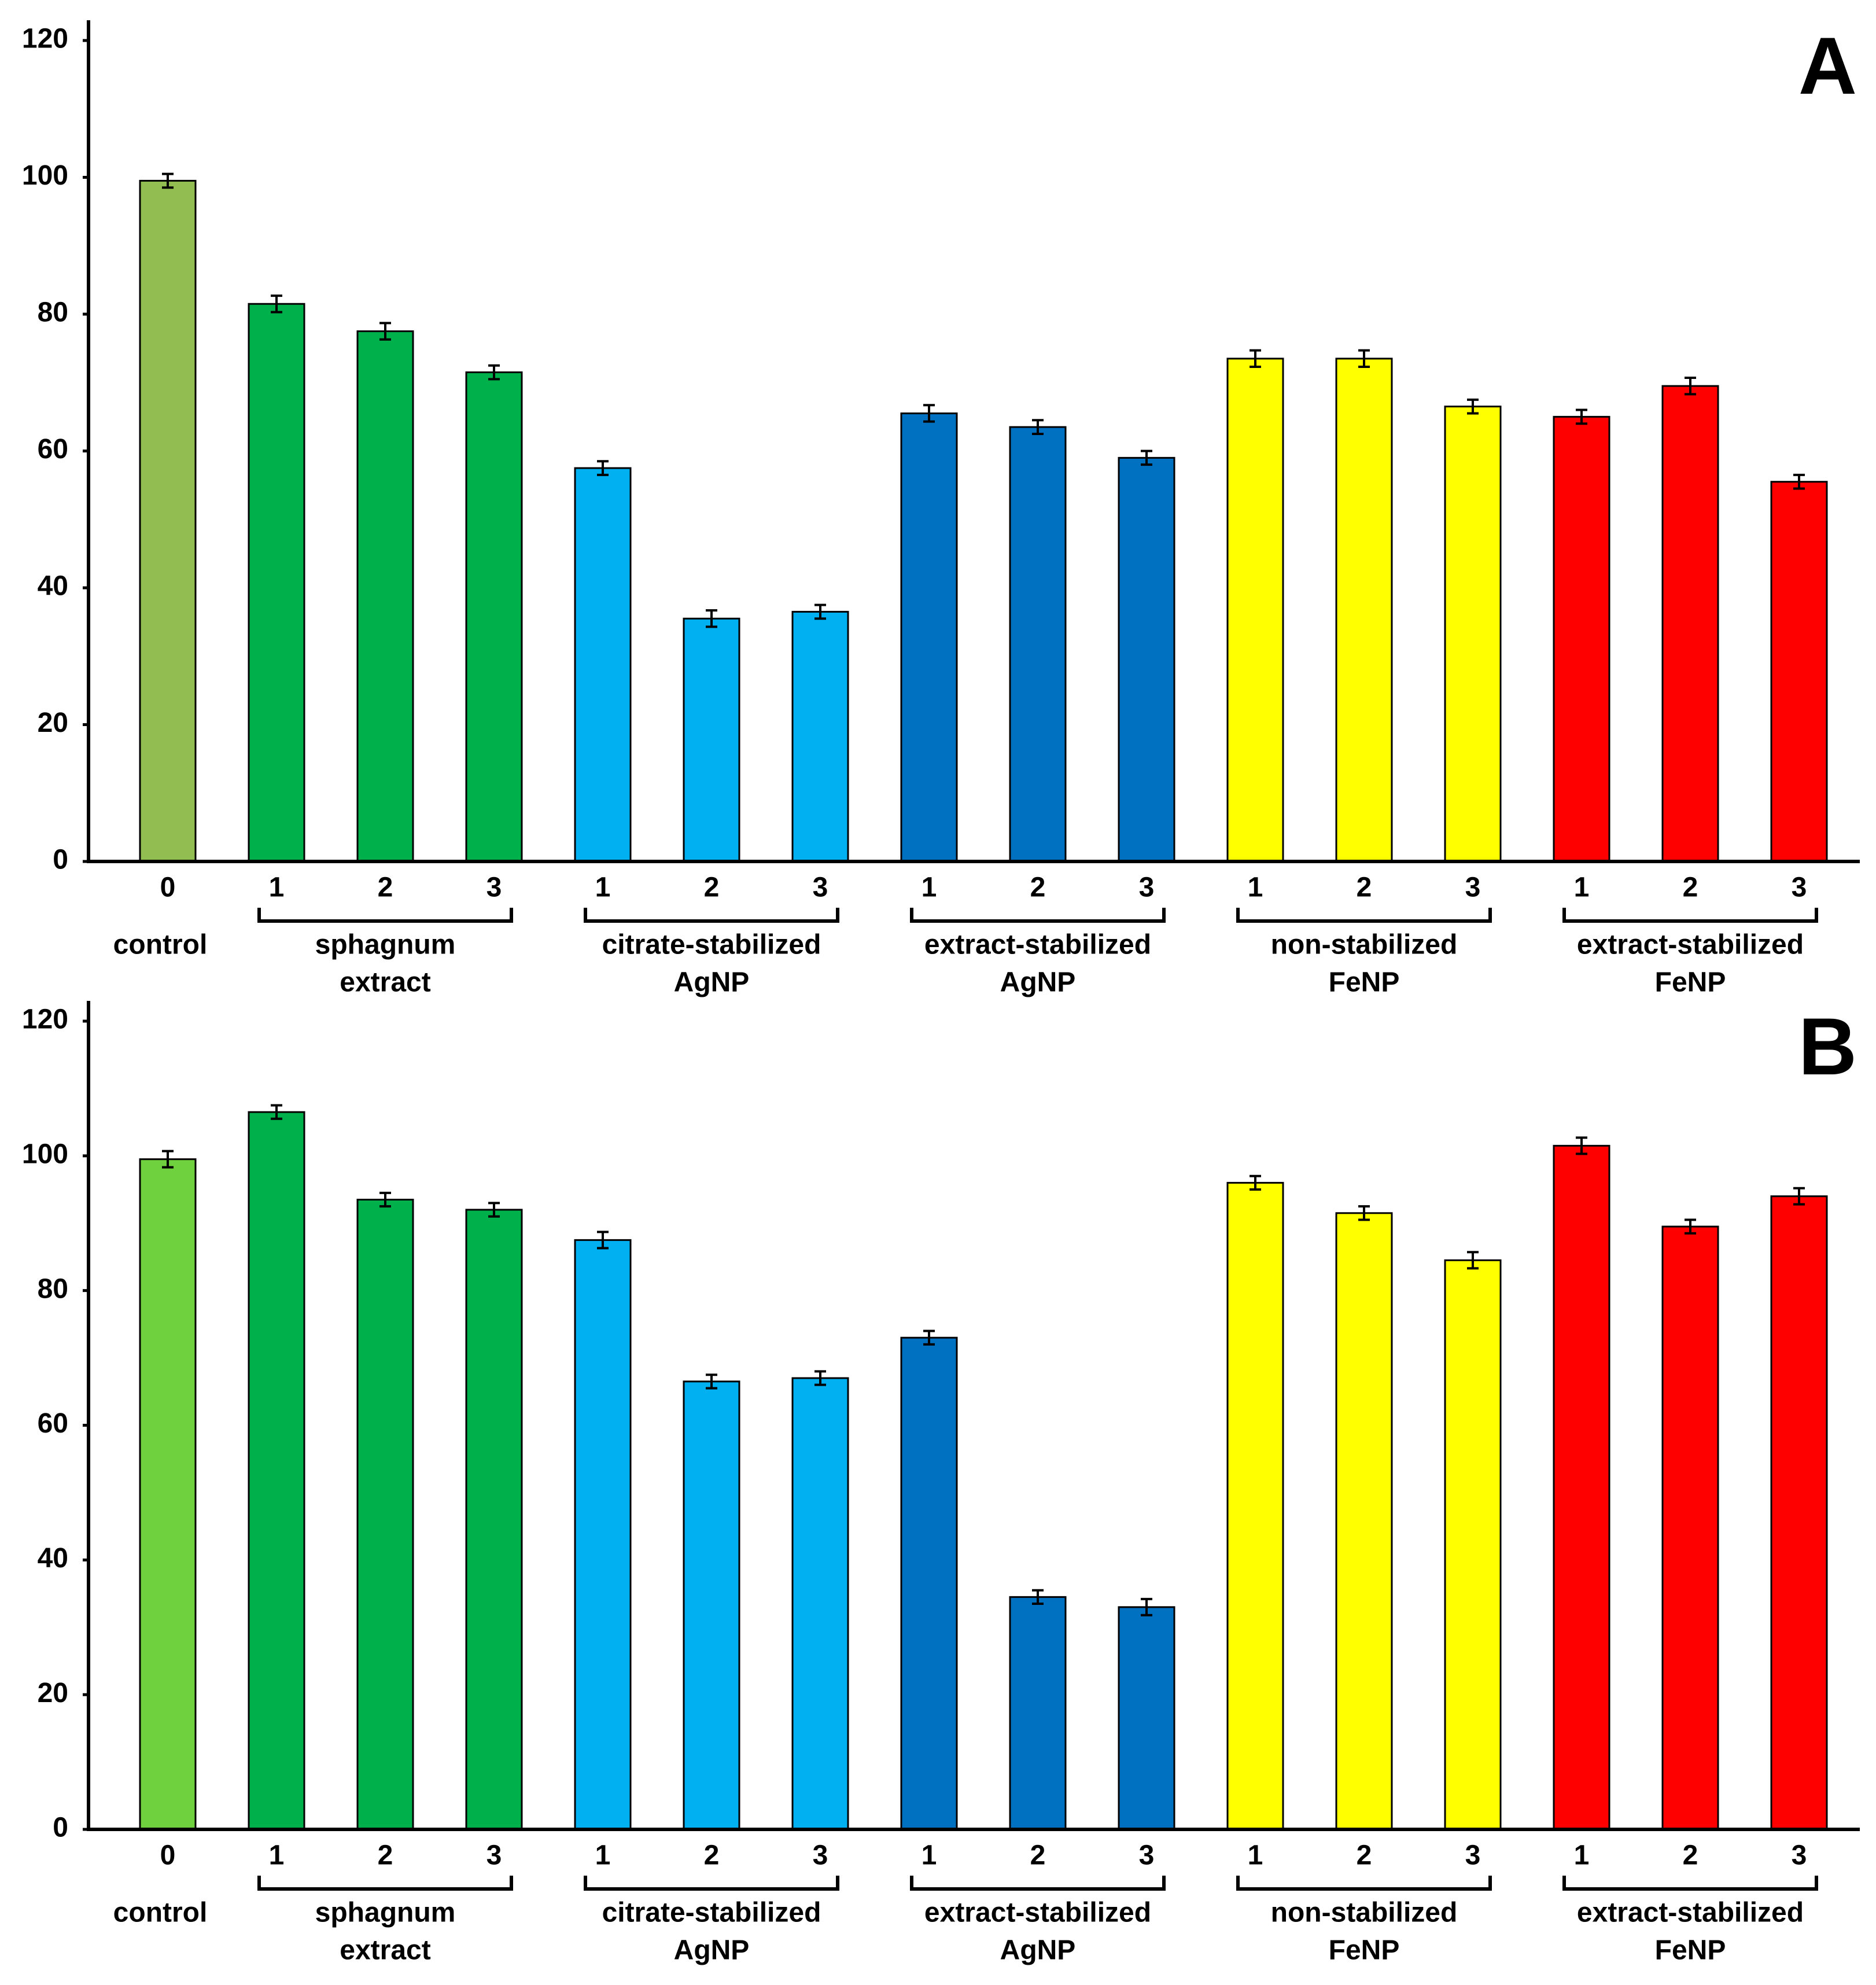 Image resolution: width=1876 pixels, height=1985 pixels. Describe the element at coordinates (385, 1950) in the screenshot. I see `group-label: extract` at that location.